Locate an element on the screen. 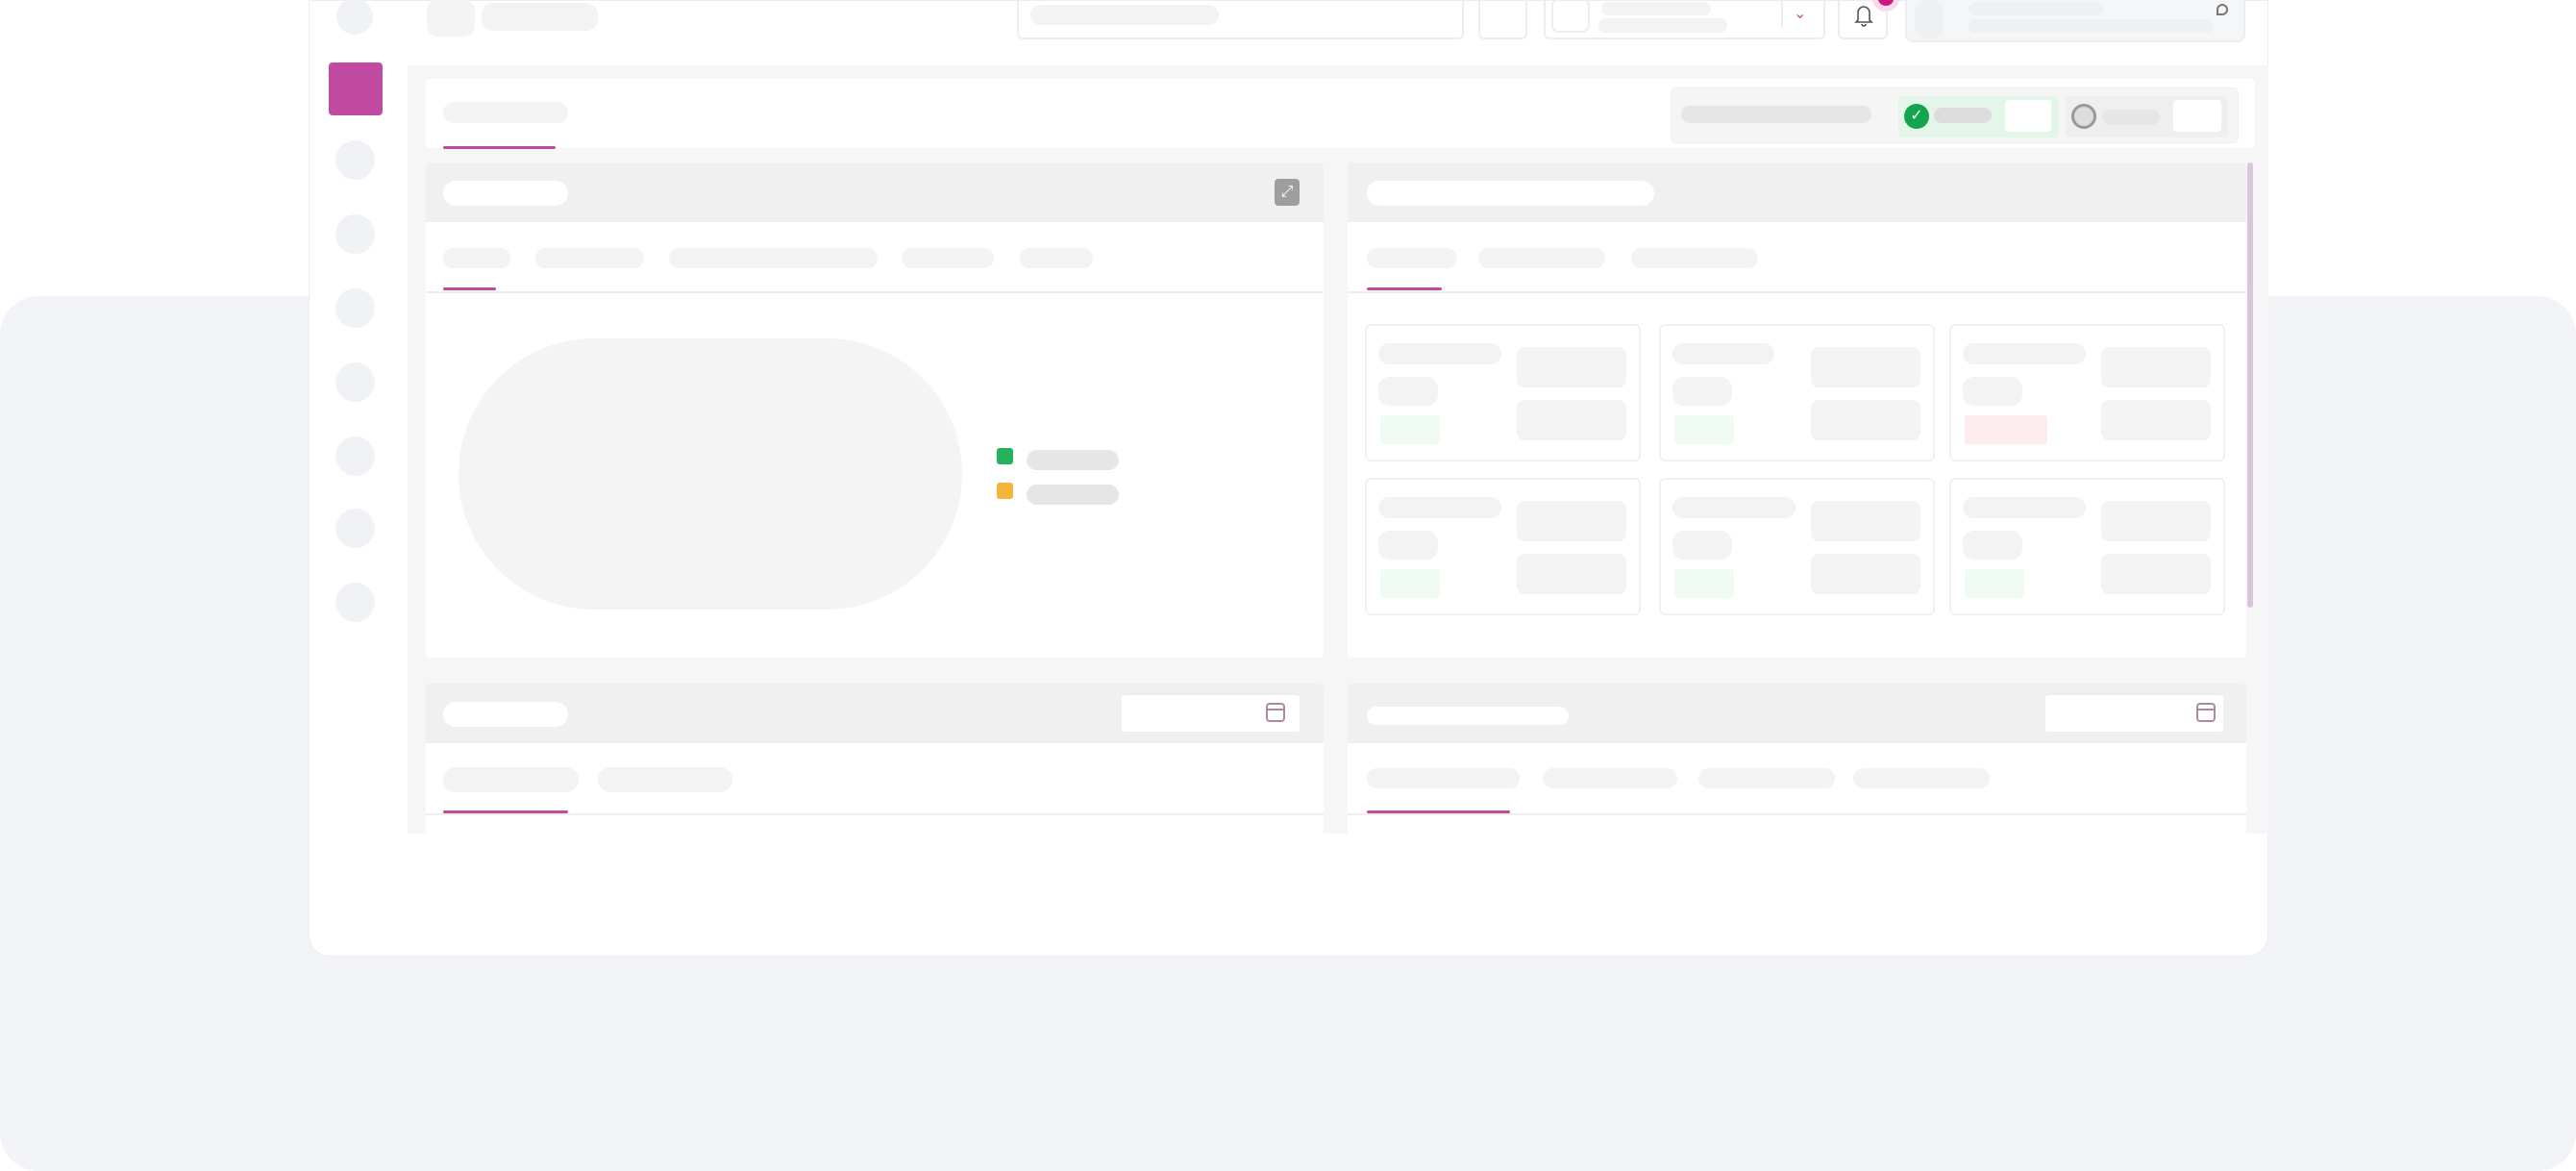  expand-icon: ⤢ is located at coordinates (1288, 192).